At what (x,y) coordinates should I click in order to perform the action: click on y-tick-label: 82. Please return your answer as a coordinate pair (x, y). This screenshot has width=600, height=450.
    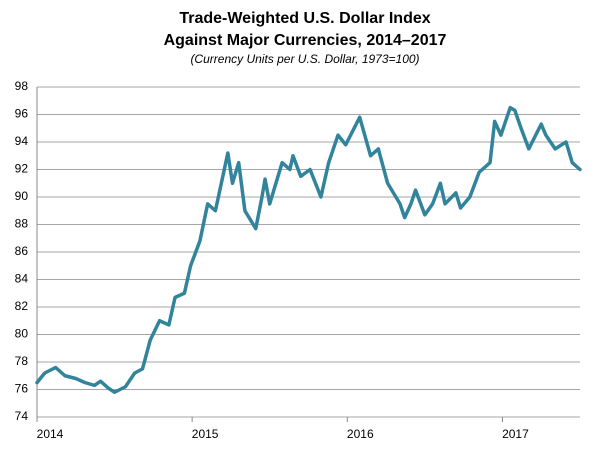
    Looking at the image, I should click on (22, 306).